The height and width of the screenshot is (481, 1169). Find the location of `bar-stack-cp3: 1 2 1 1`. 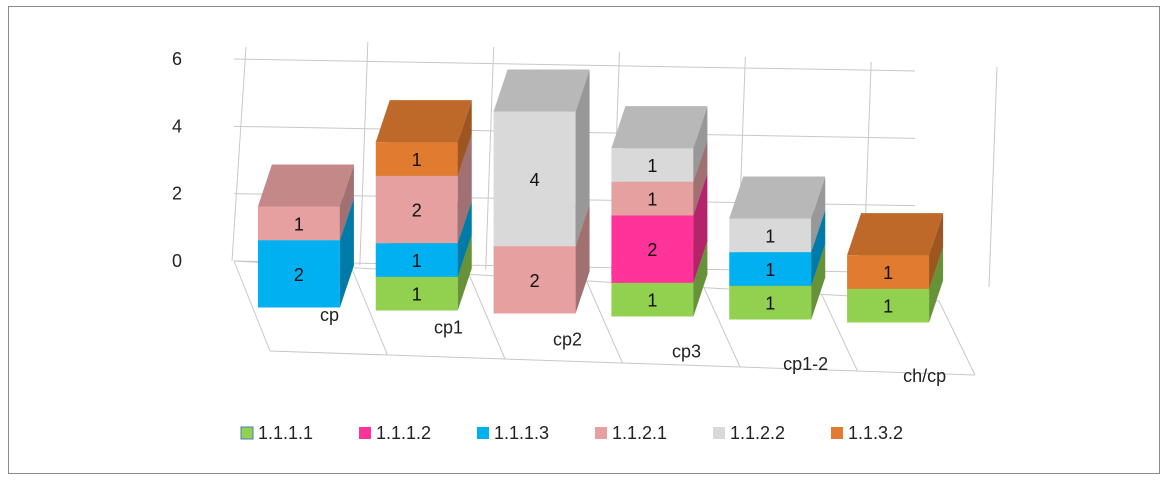

bar-stack-cp3: 1 2 1 1 is located at coordinates (659, 211).